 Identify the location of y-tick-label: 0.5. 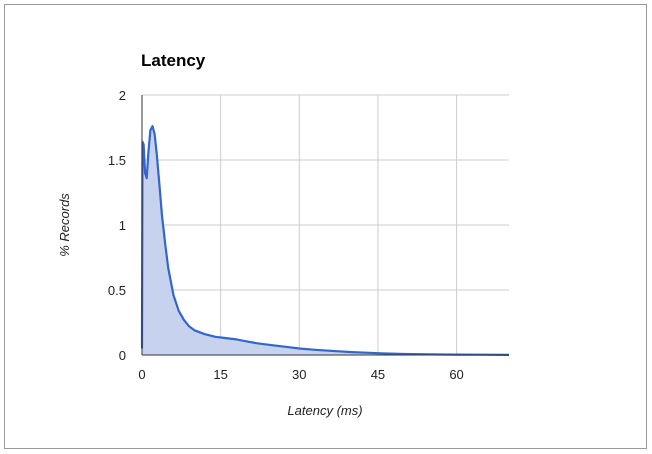
(117, 290).